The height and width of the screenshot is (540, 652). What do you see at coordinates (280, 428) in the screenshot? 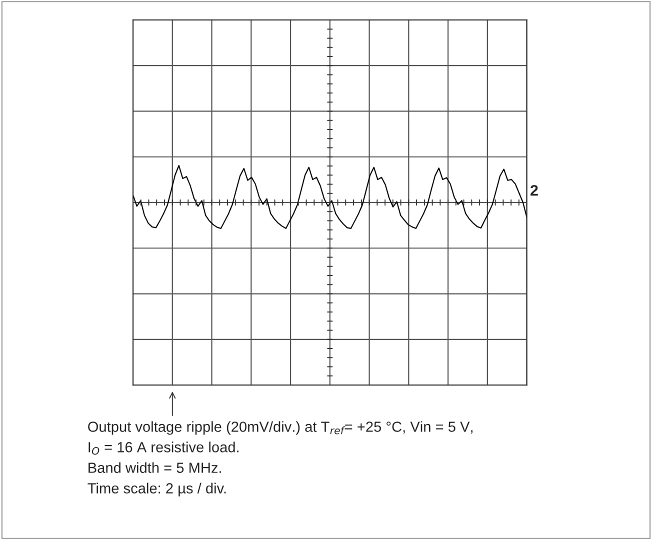
I see `text: Output voltage ripple (20mV/div.) at T$_{ref}$= +25 °C, Vin = 5 V,` at bounding box center [280, 428].